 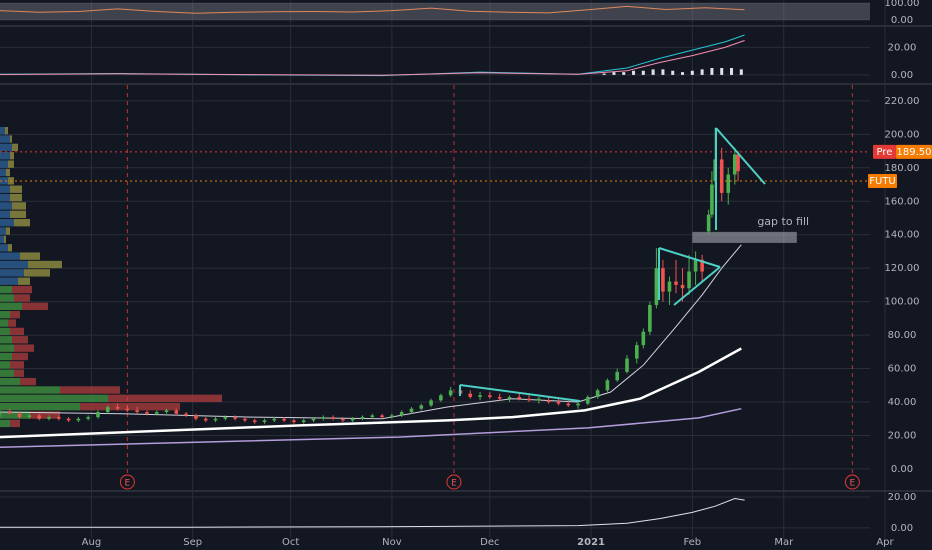 I want to click on earnings-marker, so click(x=127, y=482).